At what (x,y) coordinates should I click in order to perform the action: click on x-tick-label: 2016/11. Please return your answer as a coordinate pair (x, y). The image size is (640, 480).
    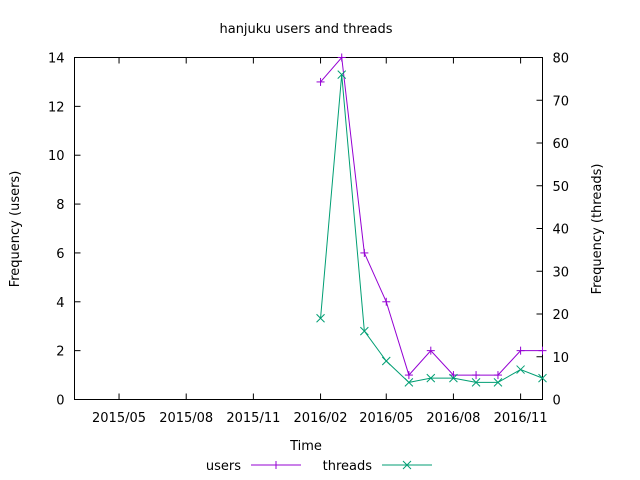
    Looking at the image, I should click on (521, 418).